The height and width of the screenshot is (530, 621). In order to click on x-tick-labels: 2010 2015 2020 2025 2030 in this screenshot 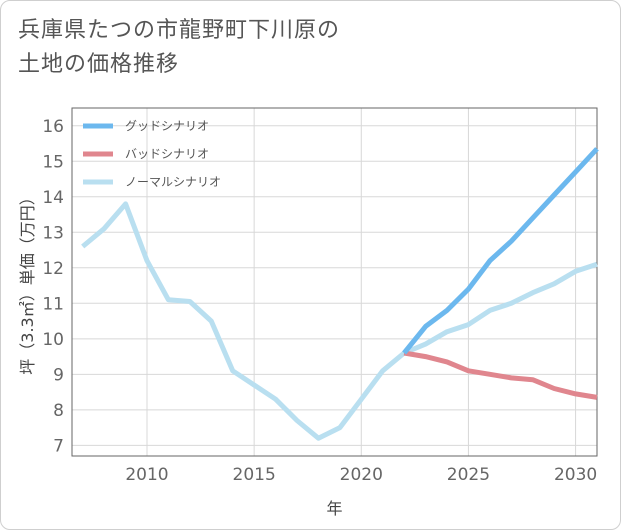, I will do `click(361, 475)`.